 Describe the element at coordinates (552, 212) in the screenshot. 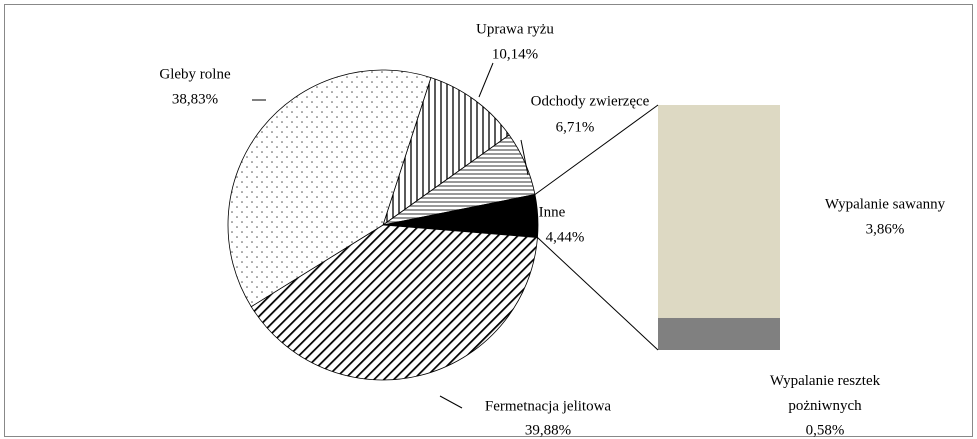

I see `slice-label: Inne` at that location.